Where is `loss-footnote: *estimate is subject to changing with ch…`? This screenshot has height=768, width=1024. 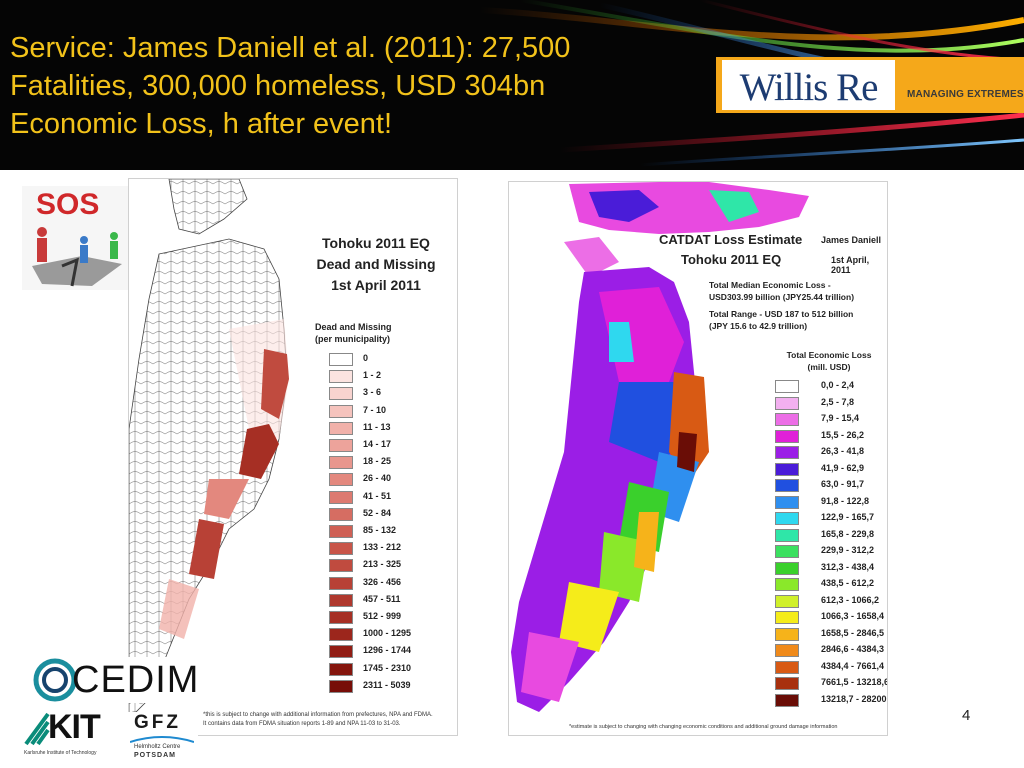 loss-footnote: *estimate is subject to changing with ch… is located at coordinates (703, 727).